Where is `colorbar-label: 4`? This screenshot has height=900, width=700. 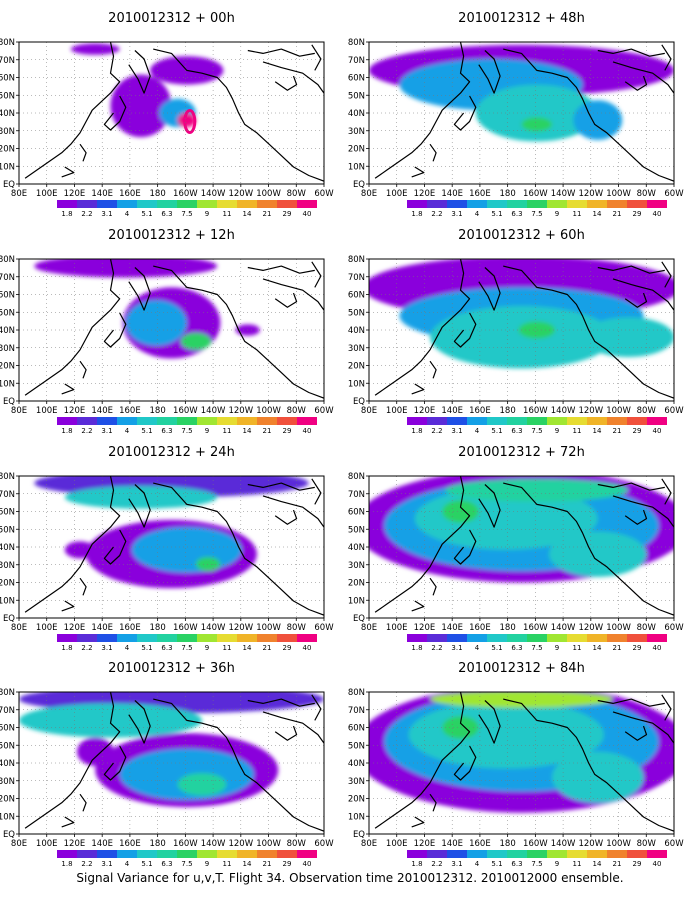 colorbar-label: 4 is located at coordinates (127, 648).